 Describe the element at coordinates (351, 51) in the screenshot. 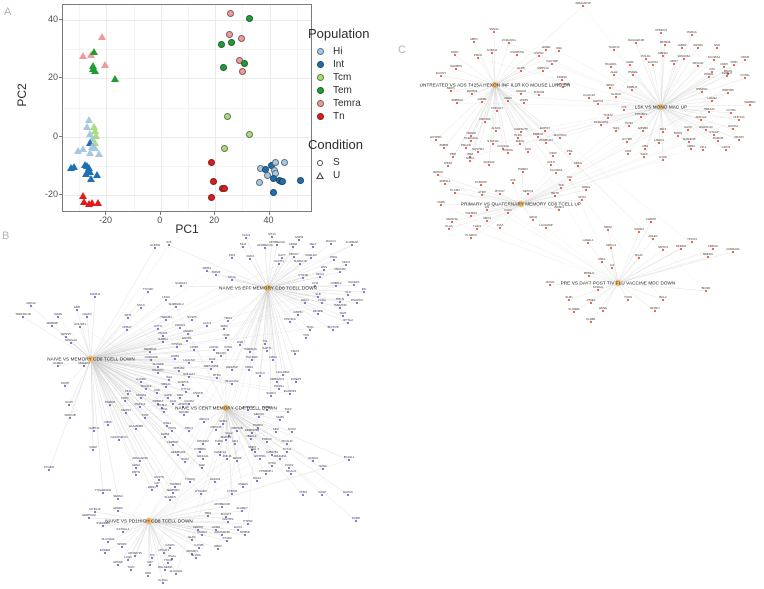

I see `legend-item-hi: Hi` at that location.